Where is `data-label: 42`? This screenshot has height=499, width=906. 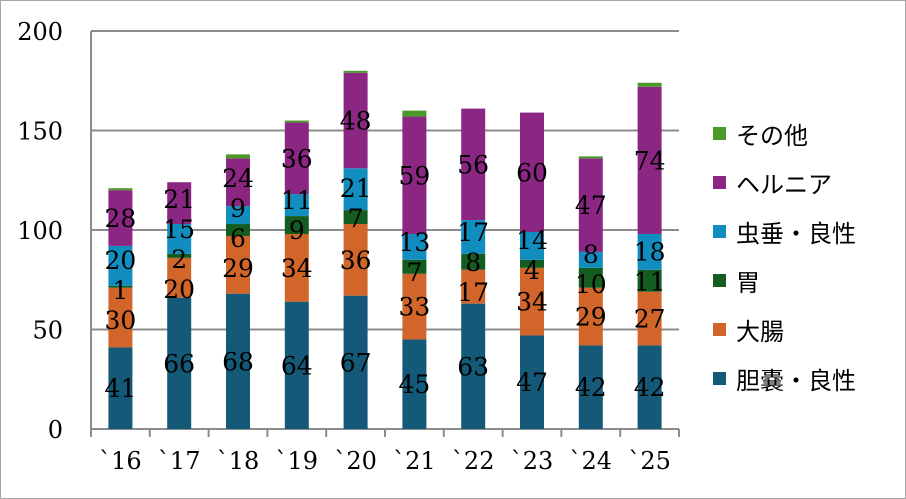
data-label: 42 is located at coordinates (650, 387).